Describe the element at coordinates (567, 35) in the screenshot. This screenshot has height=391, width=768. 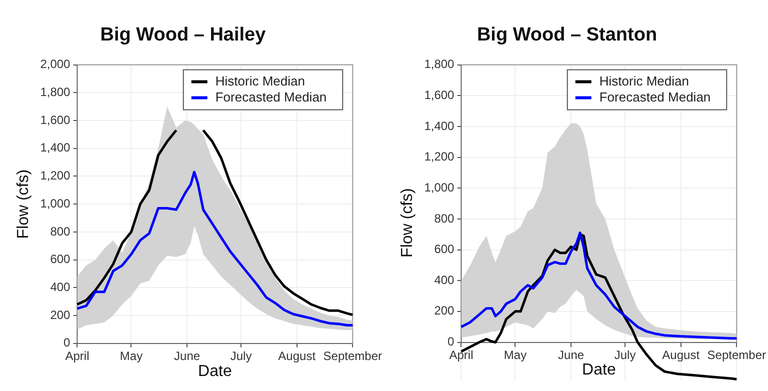
I see `chart-title: Big Wood – Stanton` at that location.